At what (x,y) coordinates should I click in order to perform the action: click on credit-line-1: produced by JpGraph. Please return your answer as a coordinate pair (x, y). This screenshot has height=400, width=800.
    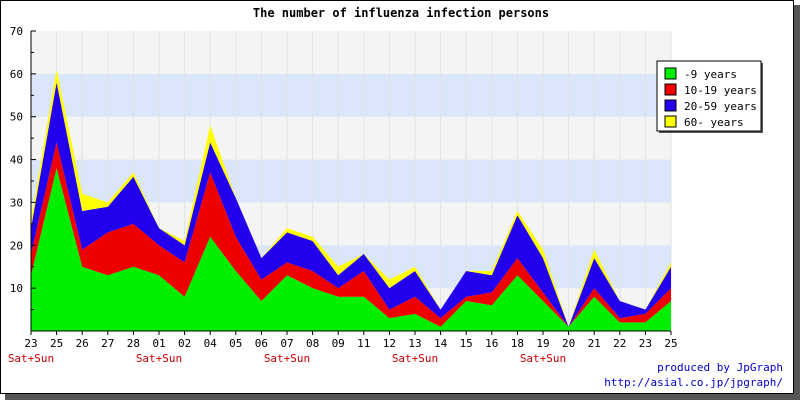
    Looking at the image, I should click on (720, 367).